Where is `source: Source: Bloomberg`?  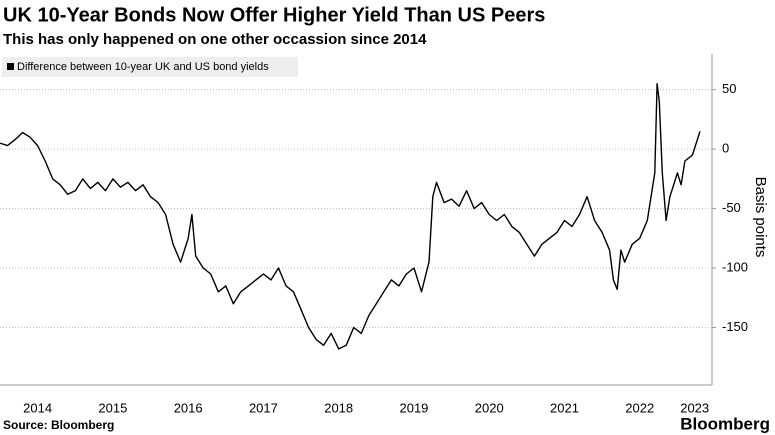
source: Source: Bloomberg is located at coordinates (58, 425).